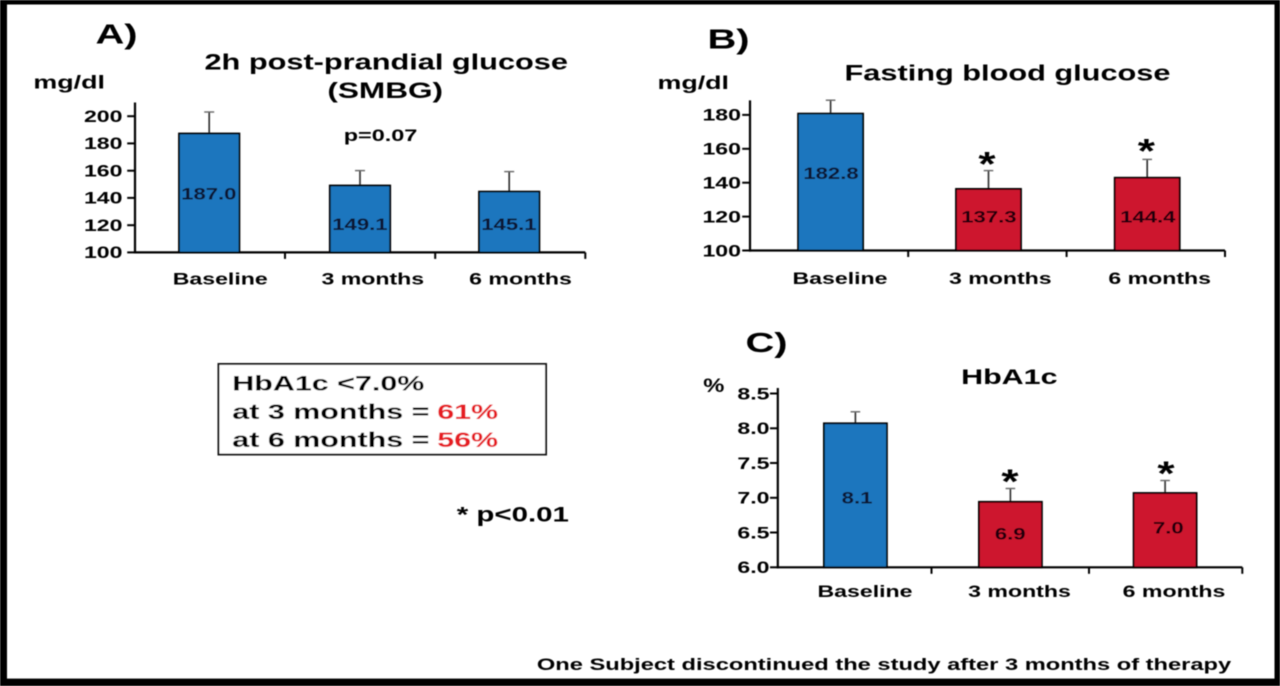 Image resolution: width=1280 pixels, height=686 pixels. Describe the element at coordinates (208, 194) in the screenshot. I see `svg-text: 187.0` at that location.